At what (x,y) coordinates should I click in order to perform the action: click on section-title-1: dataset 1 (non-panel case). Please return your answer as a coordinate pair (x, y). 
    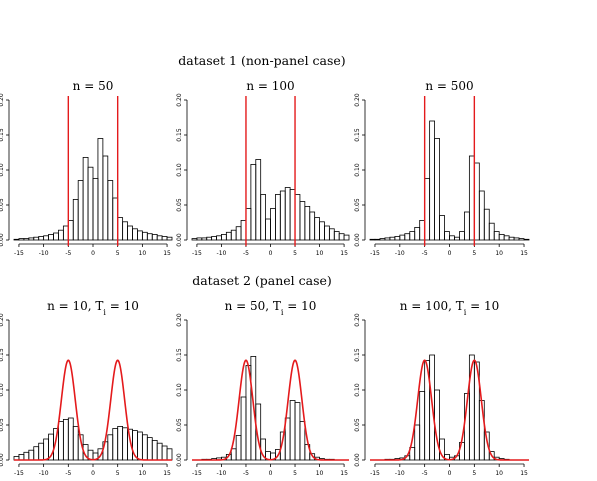
    Looking at the image, I should click on (261, 60).